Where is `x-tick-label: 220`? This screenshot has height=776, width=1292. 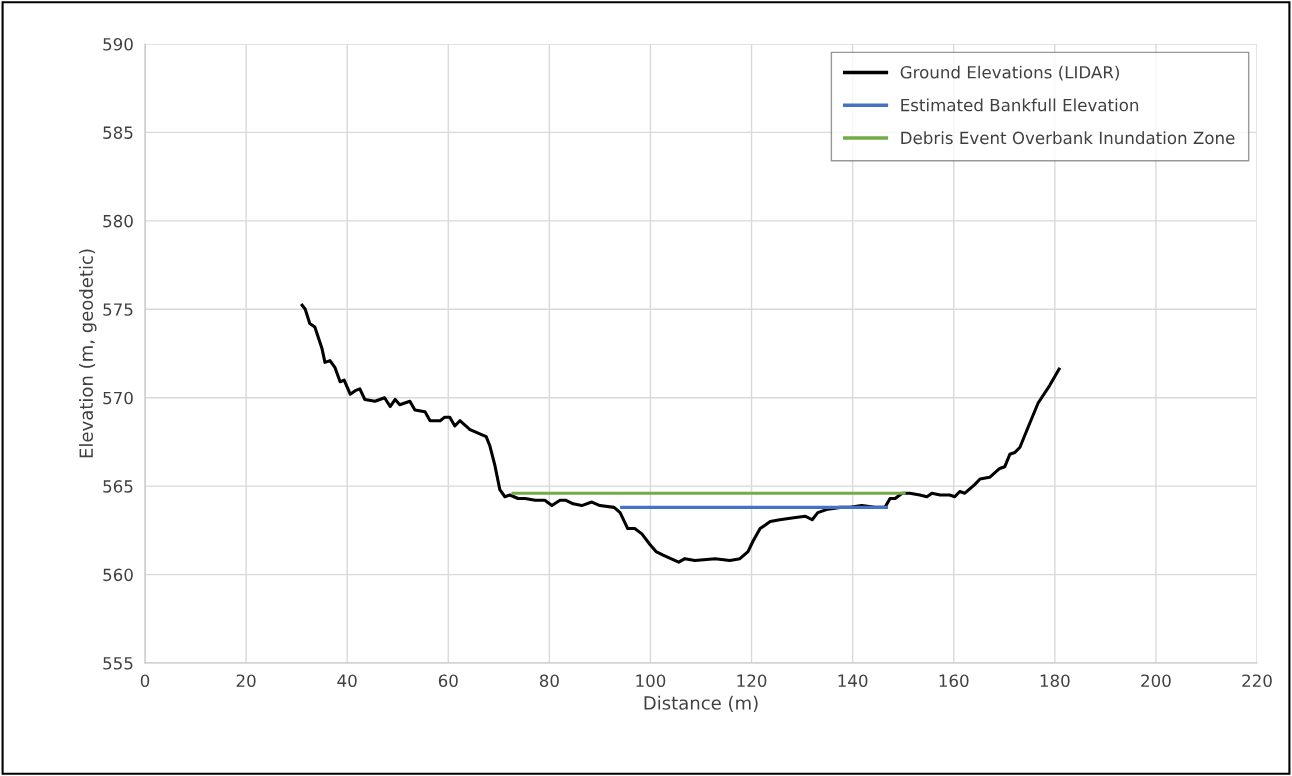 x-tick-label: 220 is located at coordinates (1257, 681).